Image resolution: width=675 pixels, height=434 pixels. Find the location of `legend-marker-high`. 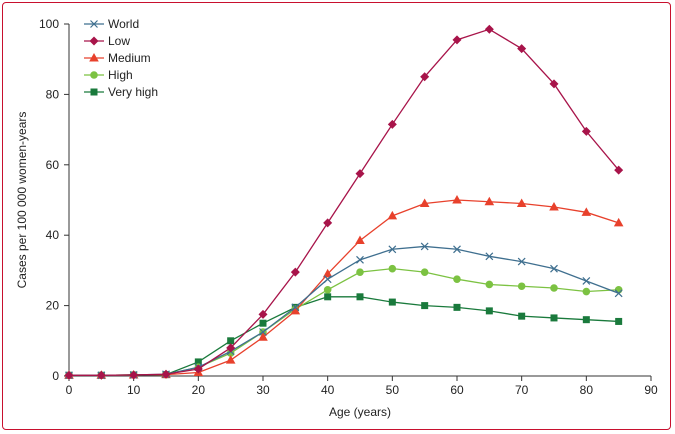

legend-marker-high is located at coordinates (94, 75).